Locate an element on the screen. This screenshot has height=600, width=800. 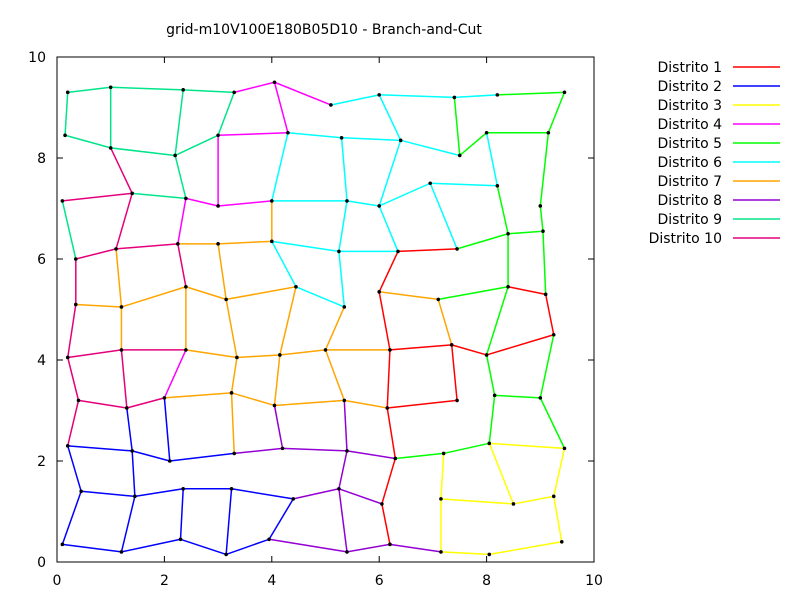
x-tick-label: 0 is located at coordinates (57, 581).